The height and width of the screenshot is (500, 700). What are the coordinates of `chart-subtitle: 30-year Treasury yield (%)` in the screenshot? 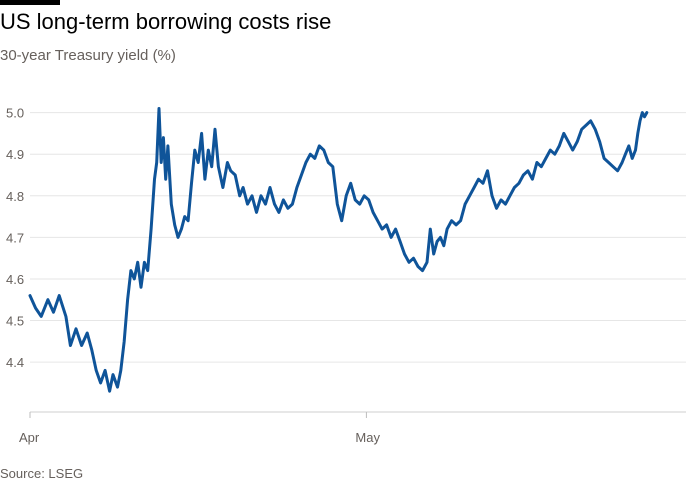 It's located at (88, 55).